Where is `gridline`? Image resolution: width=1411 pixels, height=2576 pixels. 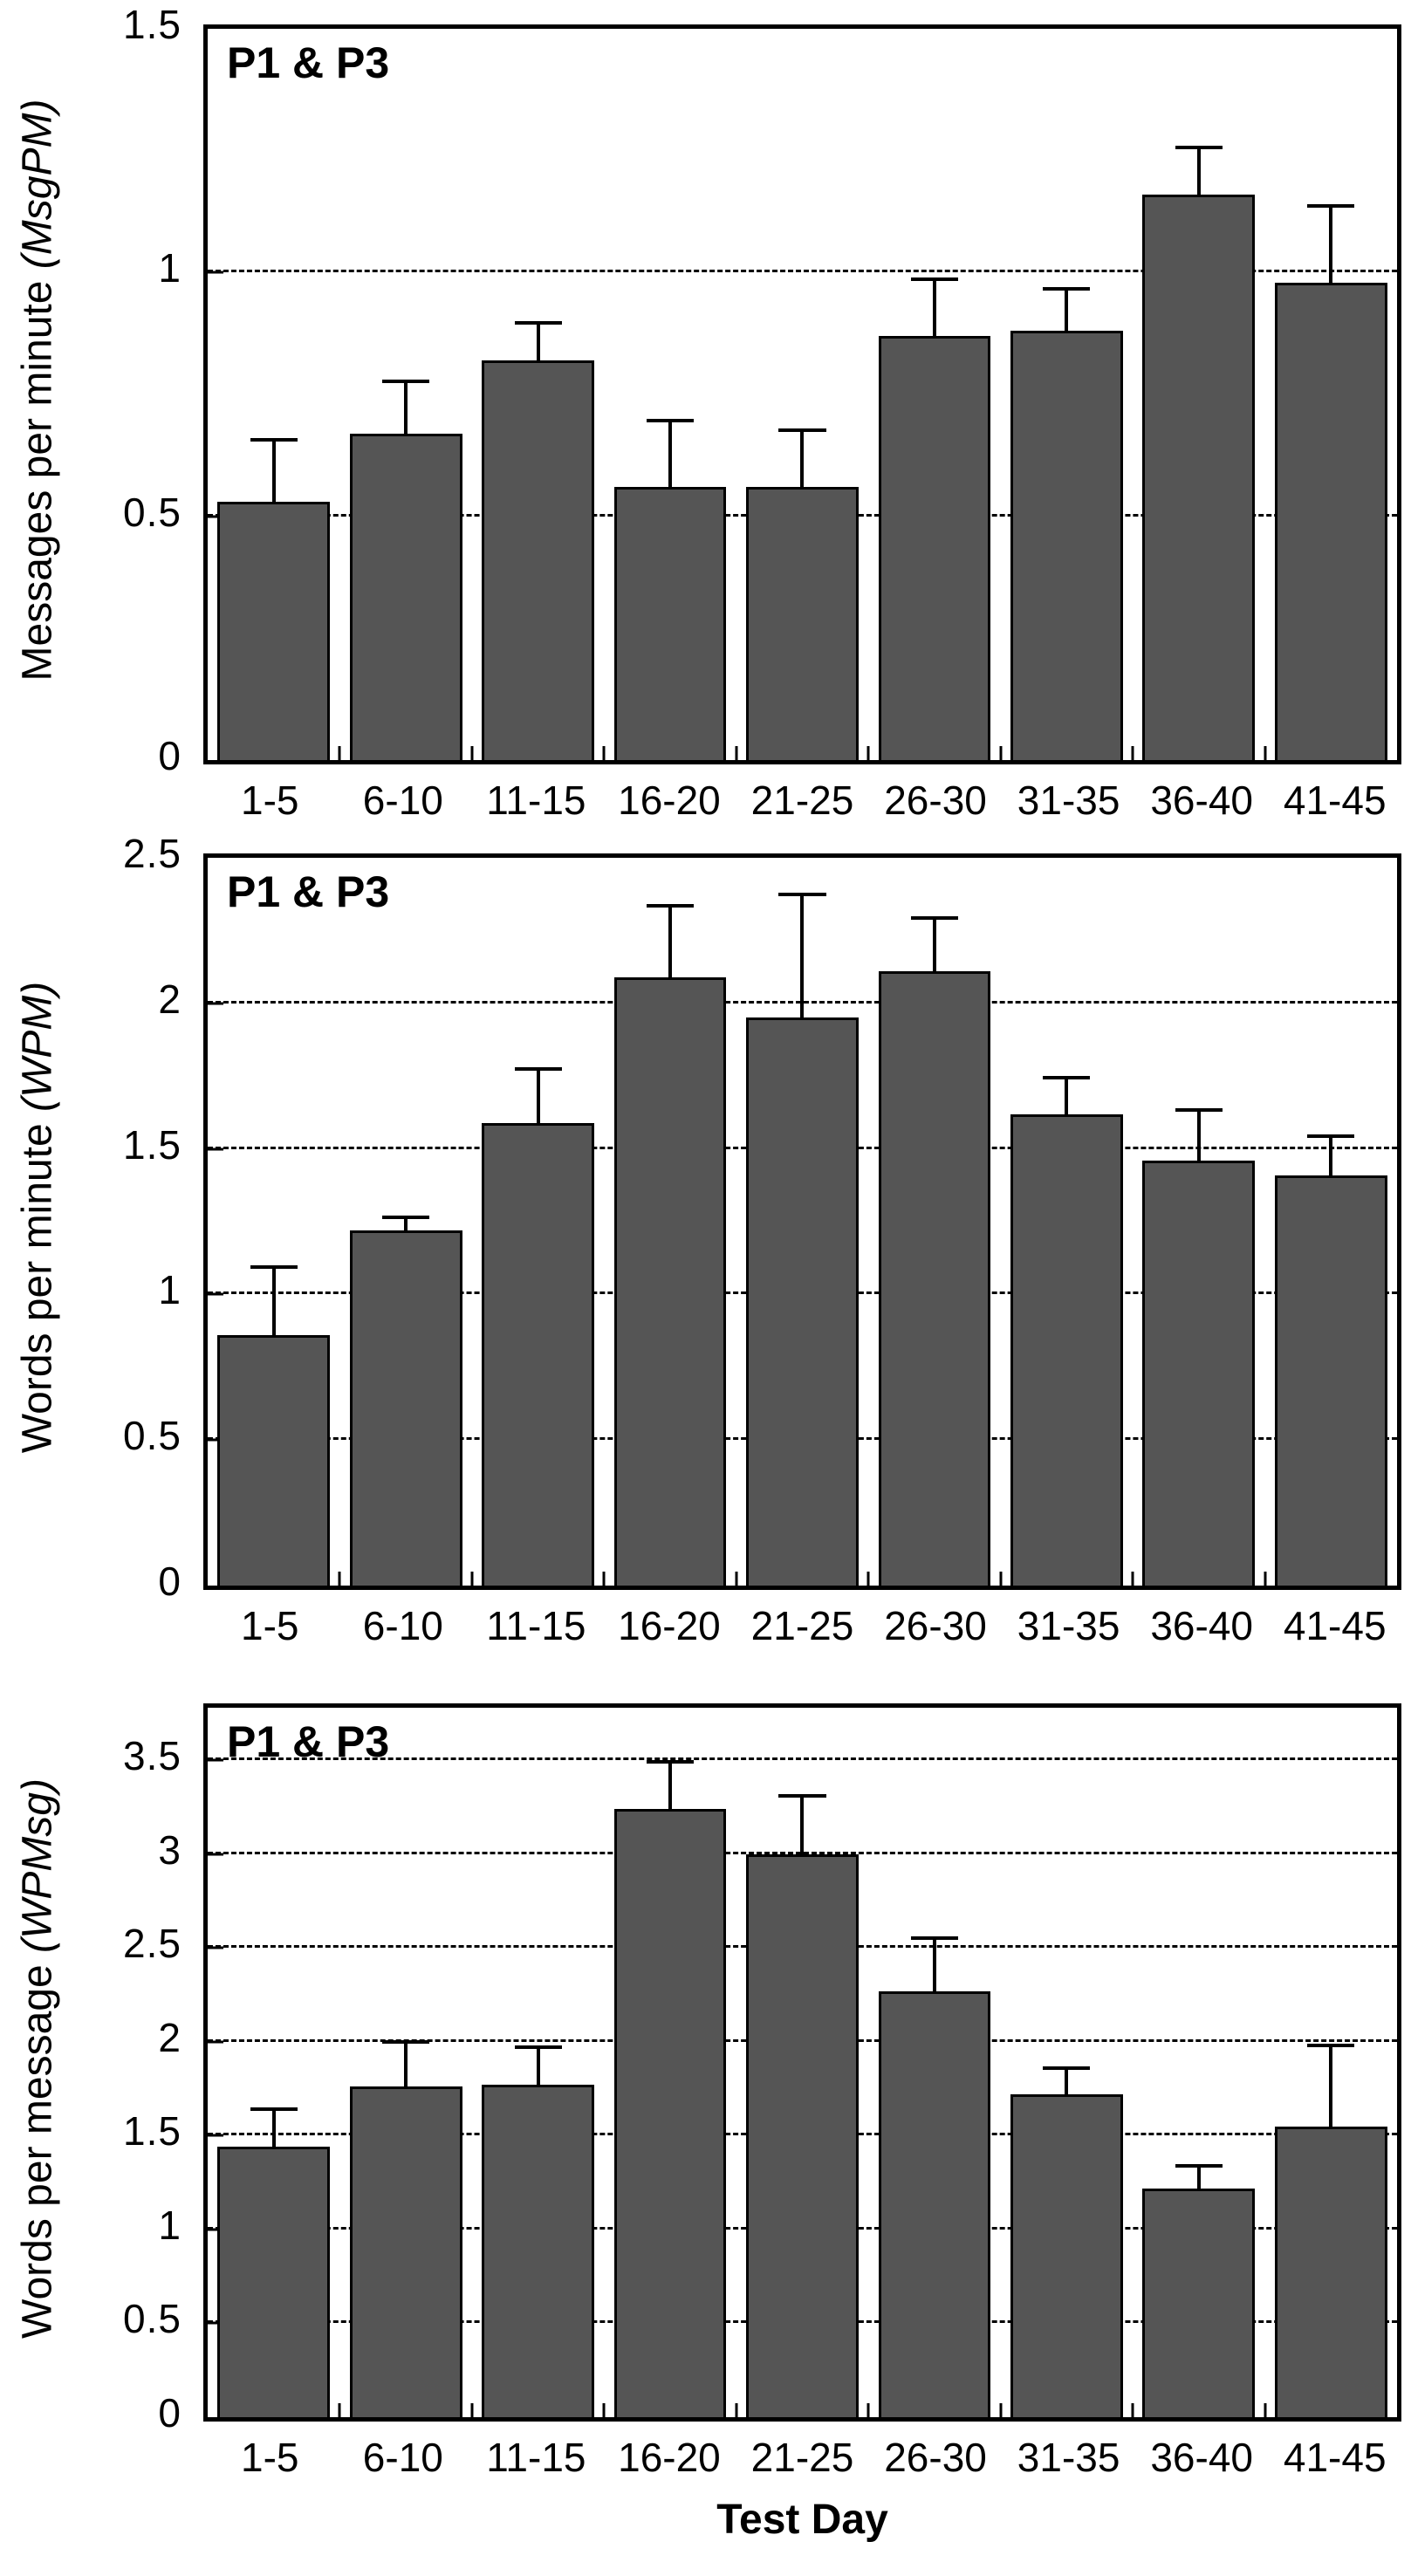
gridline is located at coordinates (803, 271).